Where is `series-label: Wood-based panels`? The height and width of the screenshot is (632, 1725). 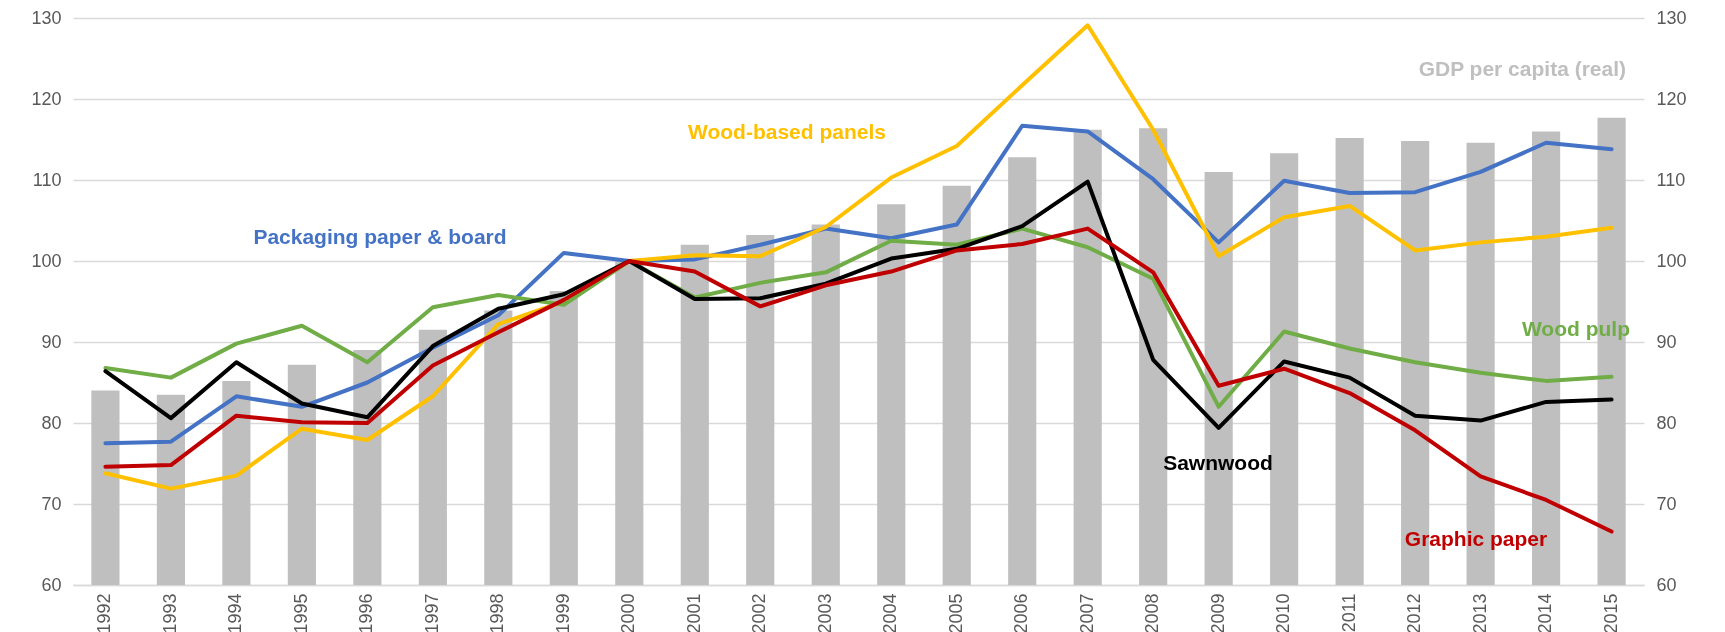
series-label: Wood-based panels is located at coordinates (787, 131).